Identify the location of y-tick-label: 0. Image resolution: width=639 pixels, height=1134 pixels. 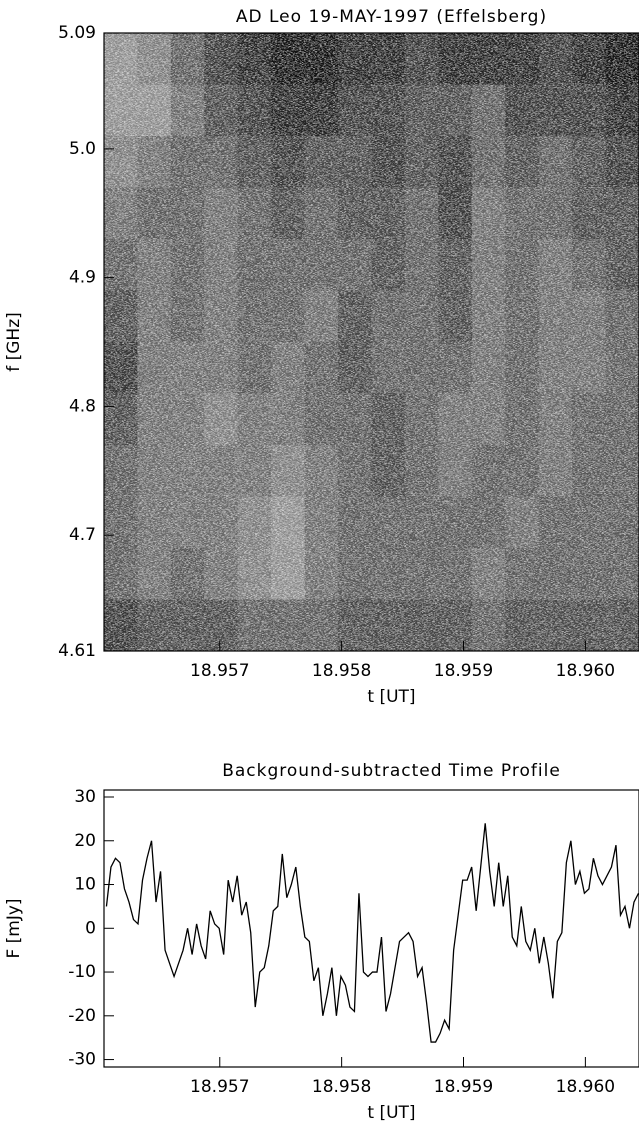
(90, 928).